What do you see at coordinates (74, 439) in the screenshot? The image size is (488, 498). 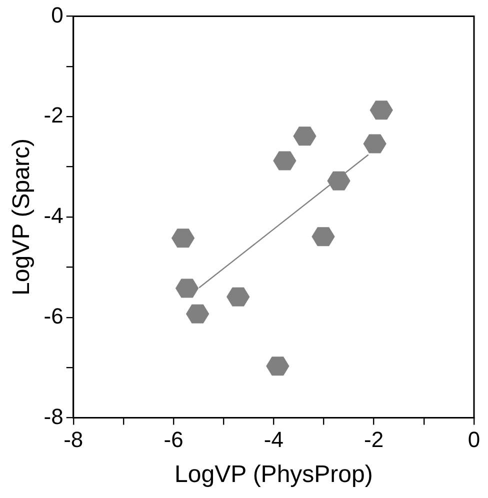 I see `x-tick-label: -8` at bounding box center [74, 439].